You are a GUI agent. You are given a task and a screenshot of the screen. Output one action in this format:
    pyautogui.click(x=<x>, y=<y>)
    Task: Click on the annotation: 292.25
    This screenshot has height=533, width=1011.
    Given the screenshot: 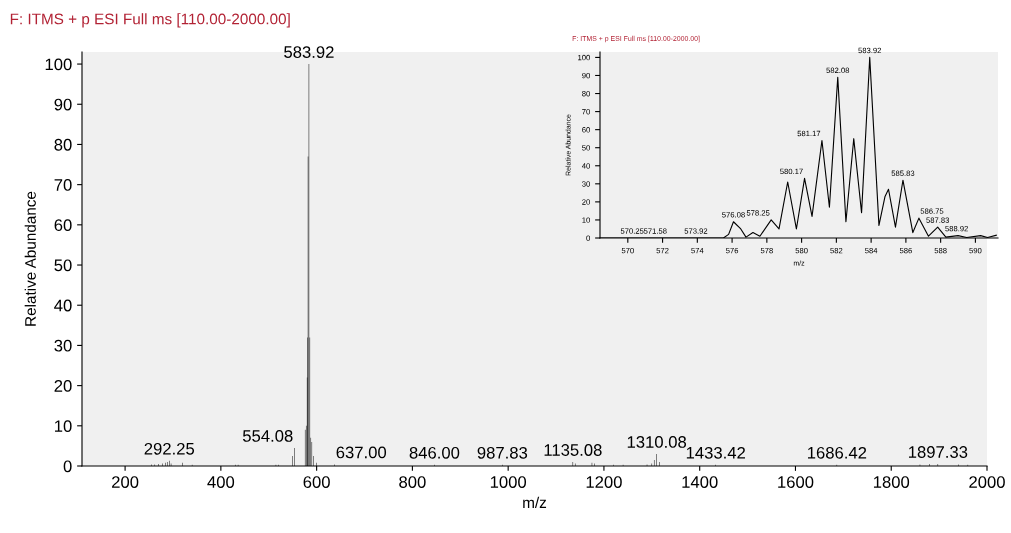 What is the action you would take?
    pyautogui.click(x=169, y=448)
    